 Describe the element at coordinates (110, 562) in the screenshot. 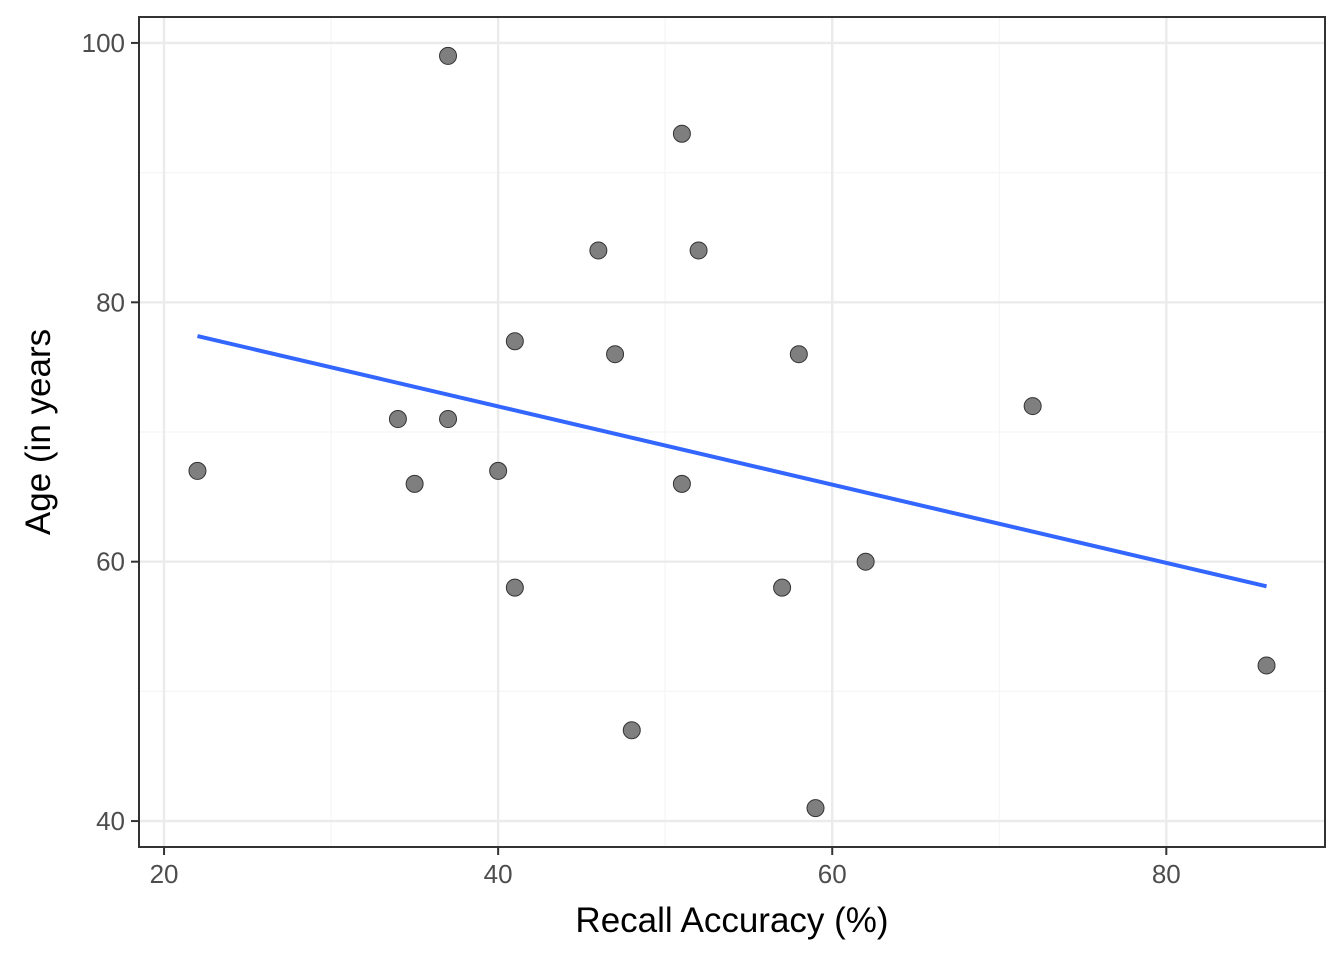

I see `y-tick-label: 60` at that location.